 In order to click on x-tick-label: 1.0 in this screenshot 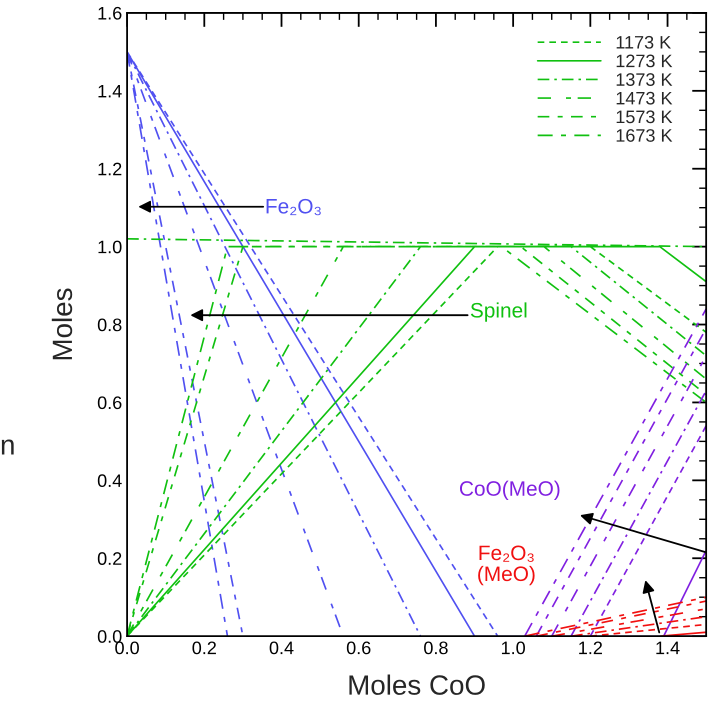, I will do `click(513, 647)`.